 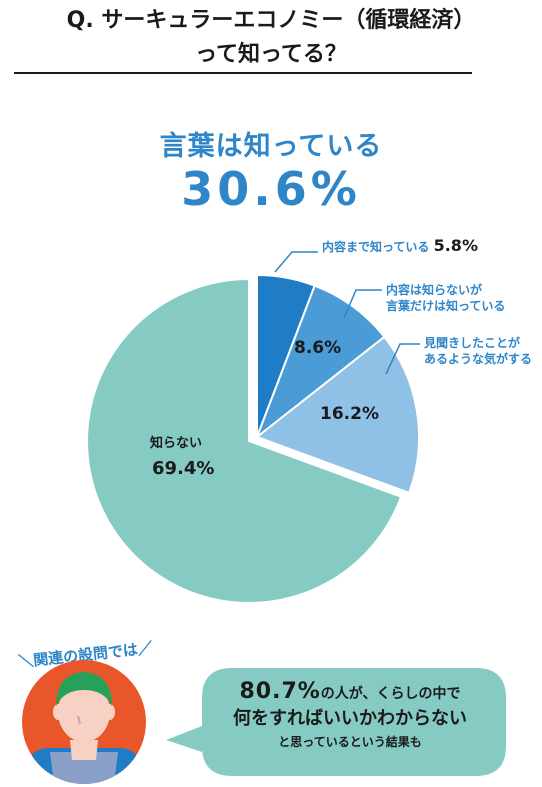 What do you see at coordinates (318, 348) in the screenshot?
I see `slice-1-value-label: 8.6%` at bounding box center [318, 348].